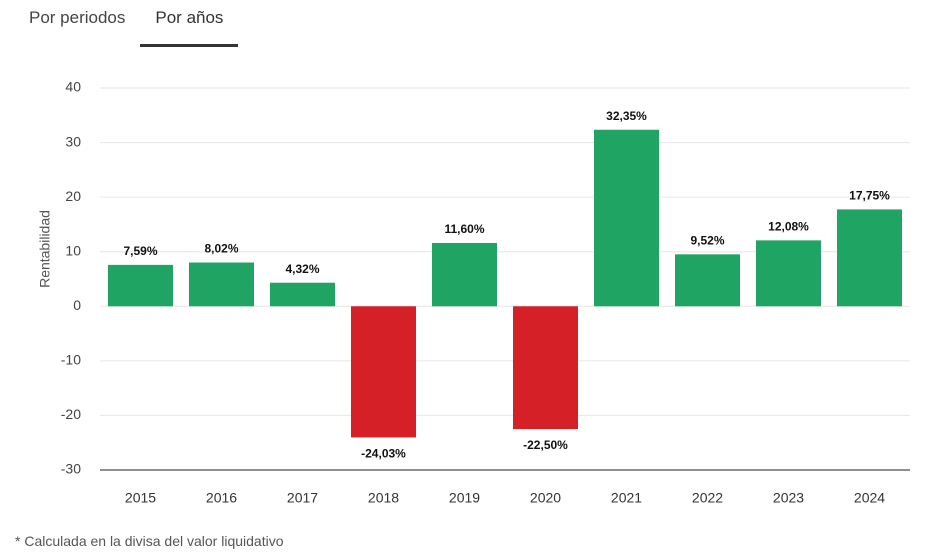 Image resolution: width=926 pixels, height=552 pixels. What do you see at coordinates (221, 498) in the screenshot?
I see `x-tick-label: 2016` at bounding box center [221, 498].